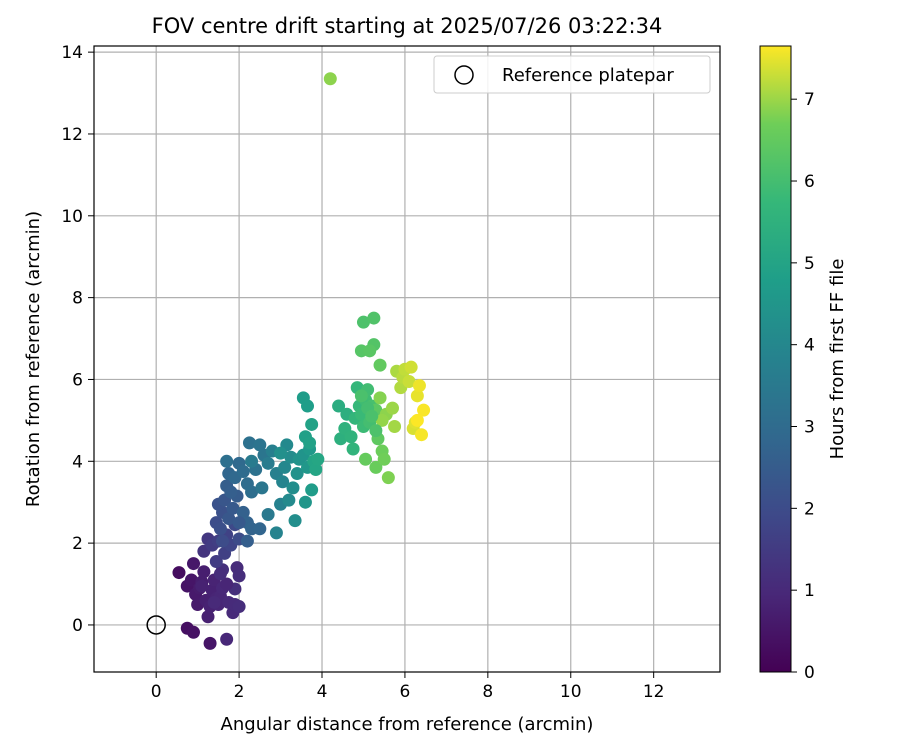 Image resolution: width=900 pixels, height=750 pixels. What do you see at coordinates (77, 339) in the screenshot?
I see `y-axis-ticks: 0 2 4 6 8 10 12 14` at bounding box center [77, 339].